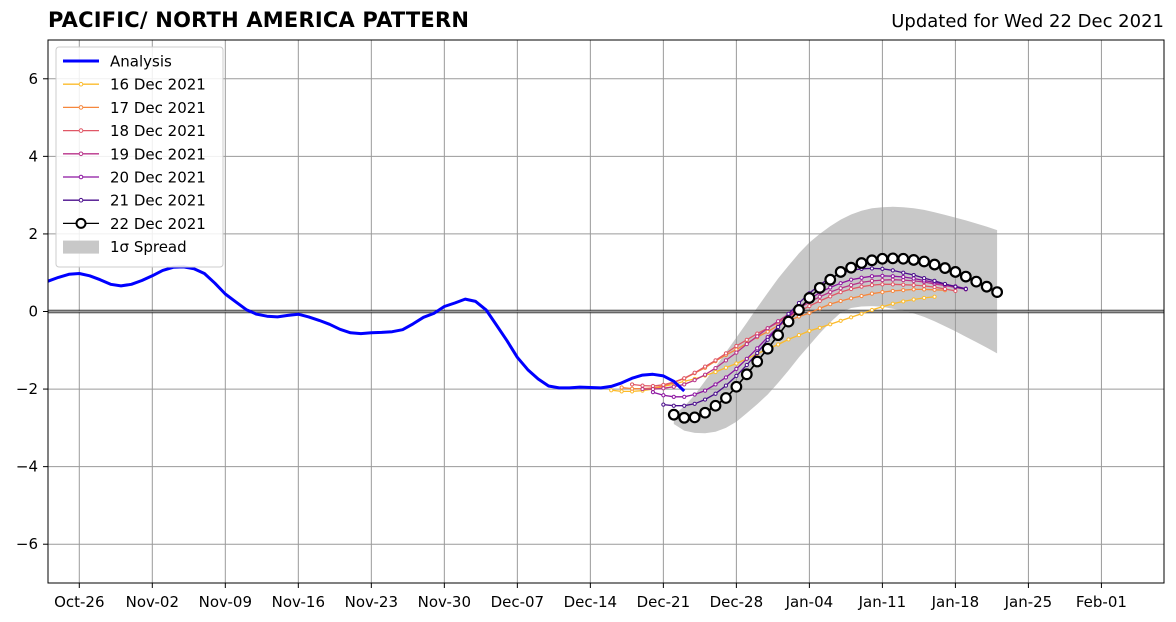  What do you see at coordinates (225, 602) in the screenshot?
I see `x-tick-label: Nov-09` at bounding box center [225, 602].